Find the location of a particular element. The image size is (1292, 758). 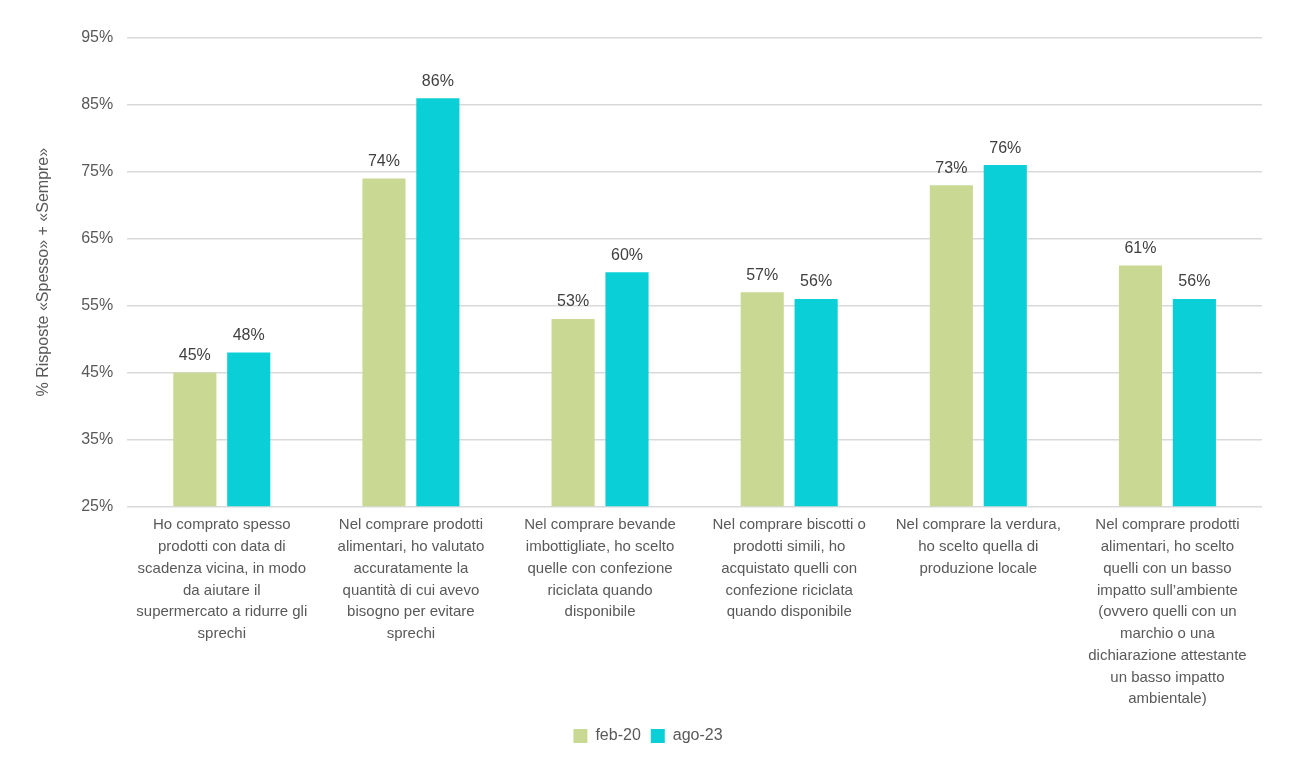

y-tick-label: 35% is located at coordinates (97, 438).